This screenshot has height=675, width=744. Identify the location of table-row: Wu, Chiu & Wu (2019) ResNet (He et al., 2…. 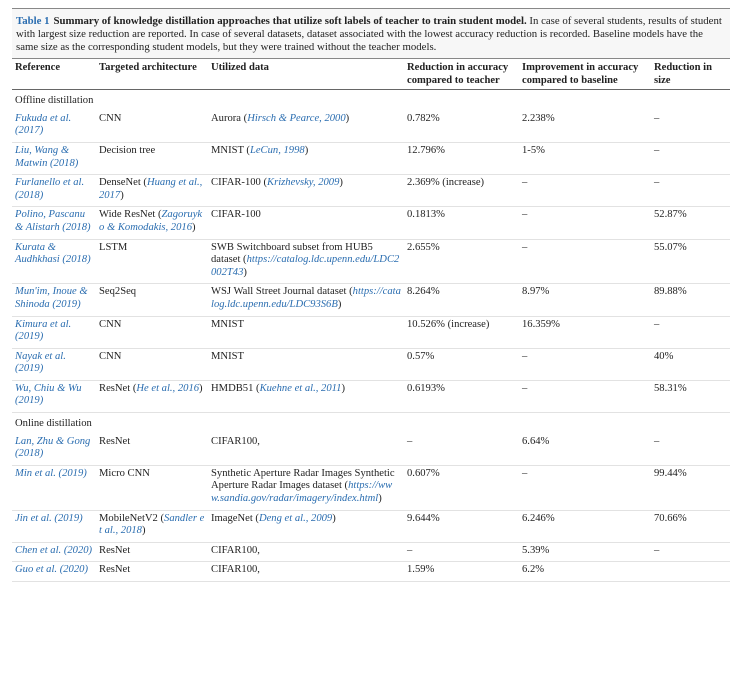
(371, 397).